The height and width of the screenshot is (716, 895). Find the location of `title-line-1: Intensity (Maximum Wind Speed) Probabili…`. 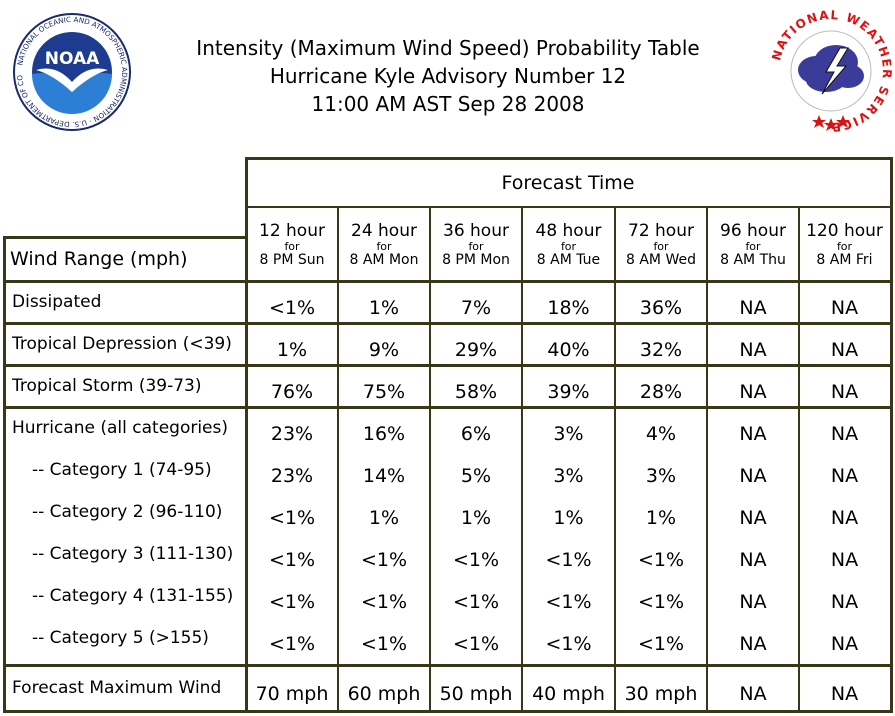

title-line-1: Intensity (Maximum Wind Speed) Probabili… is located at coordinates (448, 48).